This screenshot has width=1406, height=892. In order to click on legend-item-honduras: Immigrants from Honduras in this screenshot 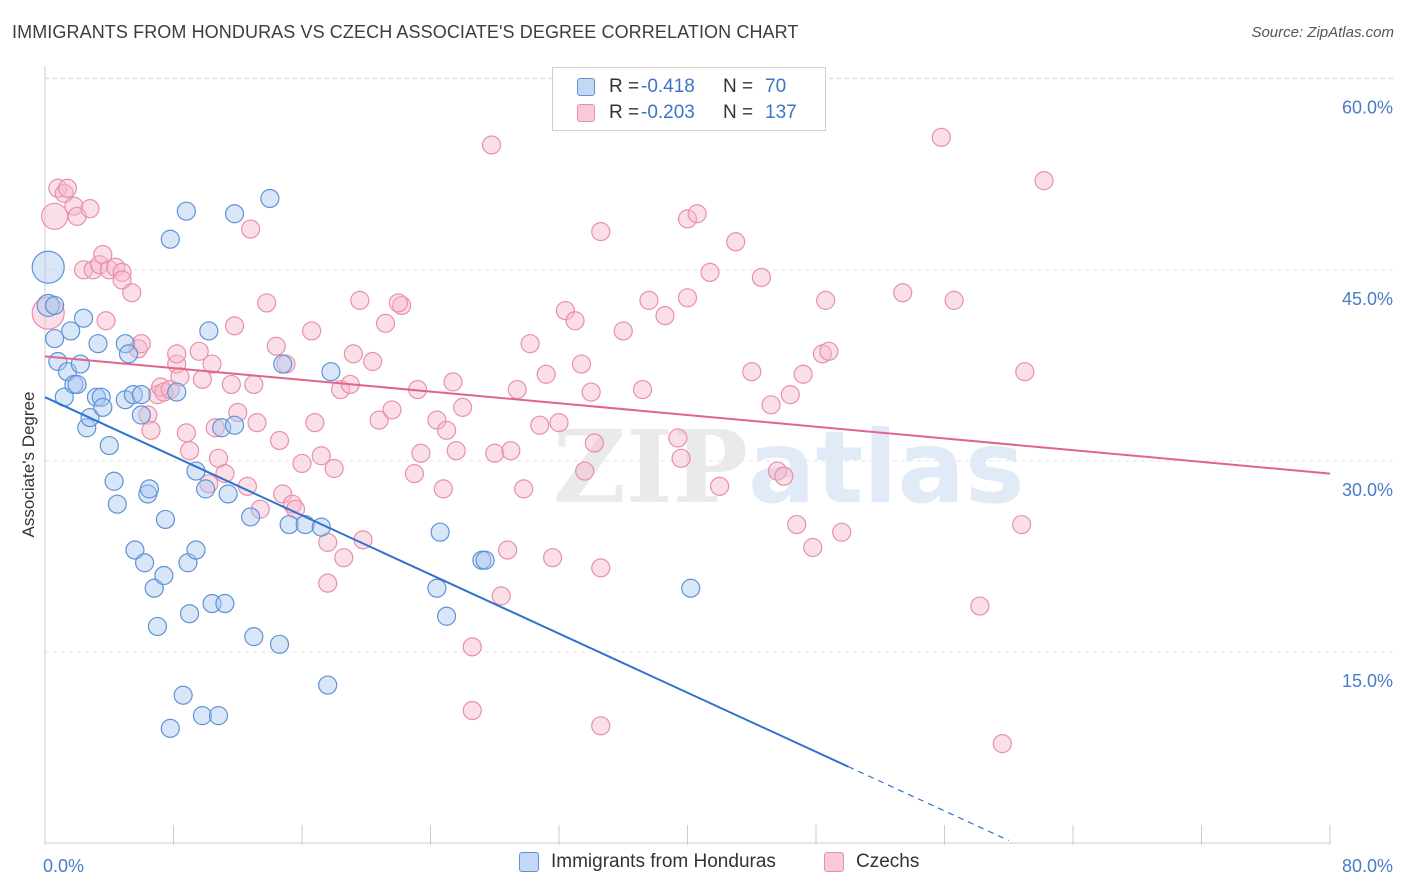, I will do `click(647, 862)`.